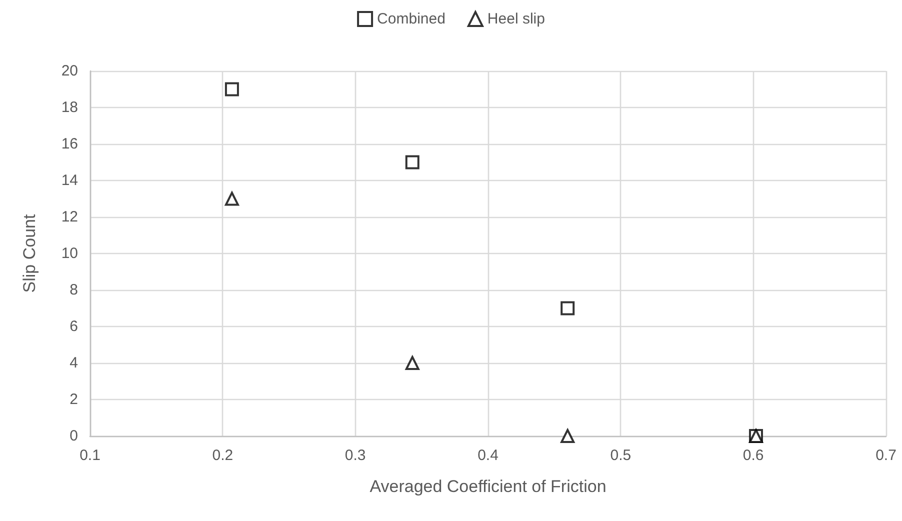  Describe the element at coordinates (621, 455) in the screenshot. I see `x-tick-label: 0.5` at that location.